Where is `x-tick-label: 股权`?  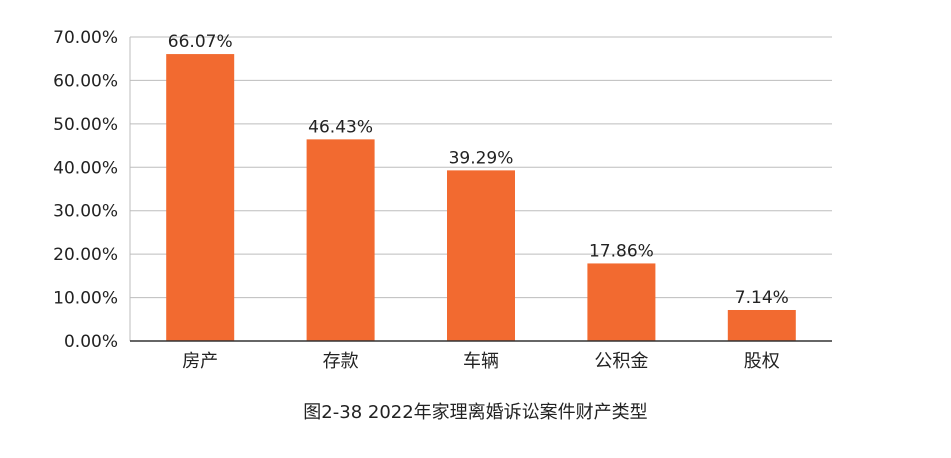
x-tick-label: 股权 is located at coordinates (762, 361).